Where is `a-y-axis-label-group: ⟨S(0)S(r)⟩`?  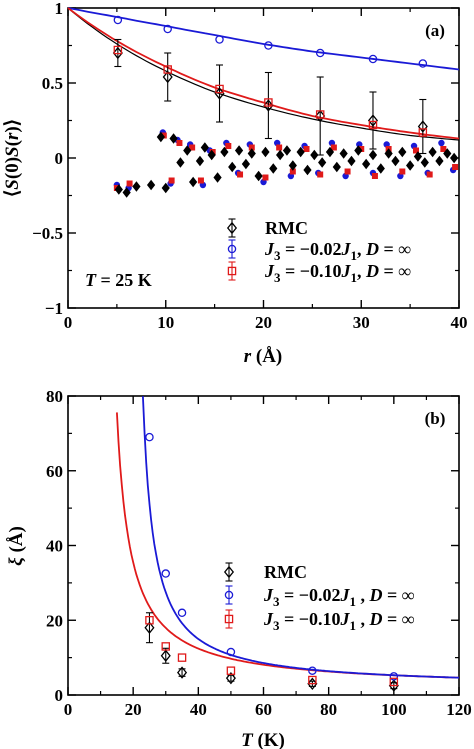
a-y-axis-label-group: ⟨S(0)S(r)⟩ is located at coordinates (12, 158).